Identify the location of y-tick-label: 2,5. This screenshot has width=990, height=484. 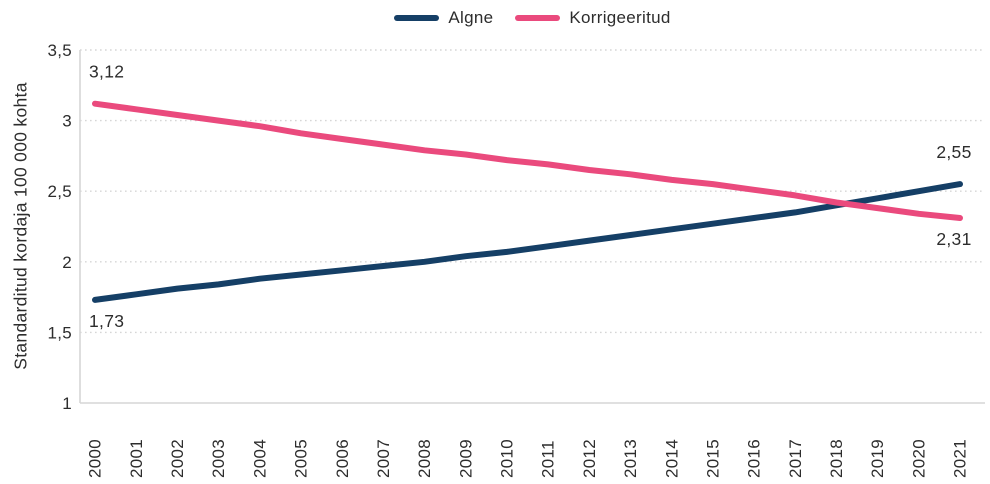
(59, 191).